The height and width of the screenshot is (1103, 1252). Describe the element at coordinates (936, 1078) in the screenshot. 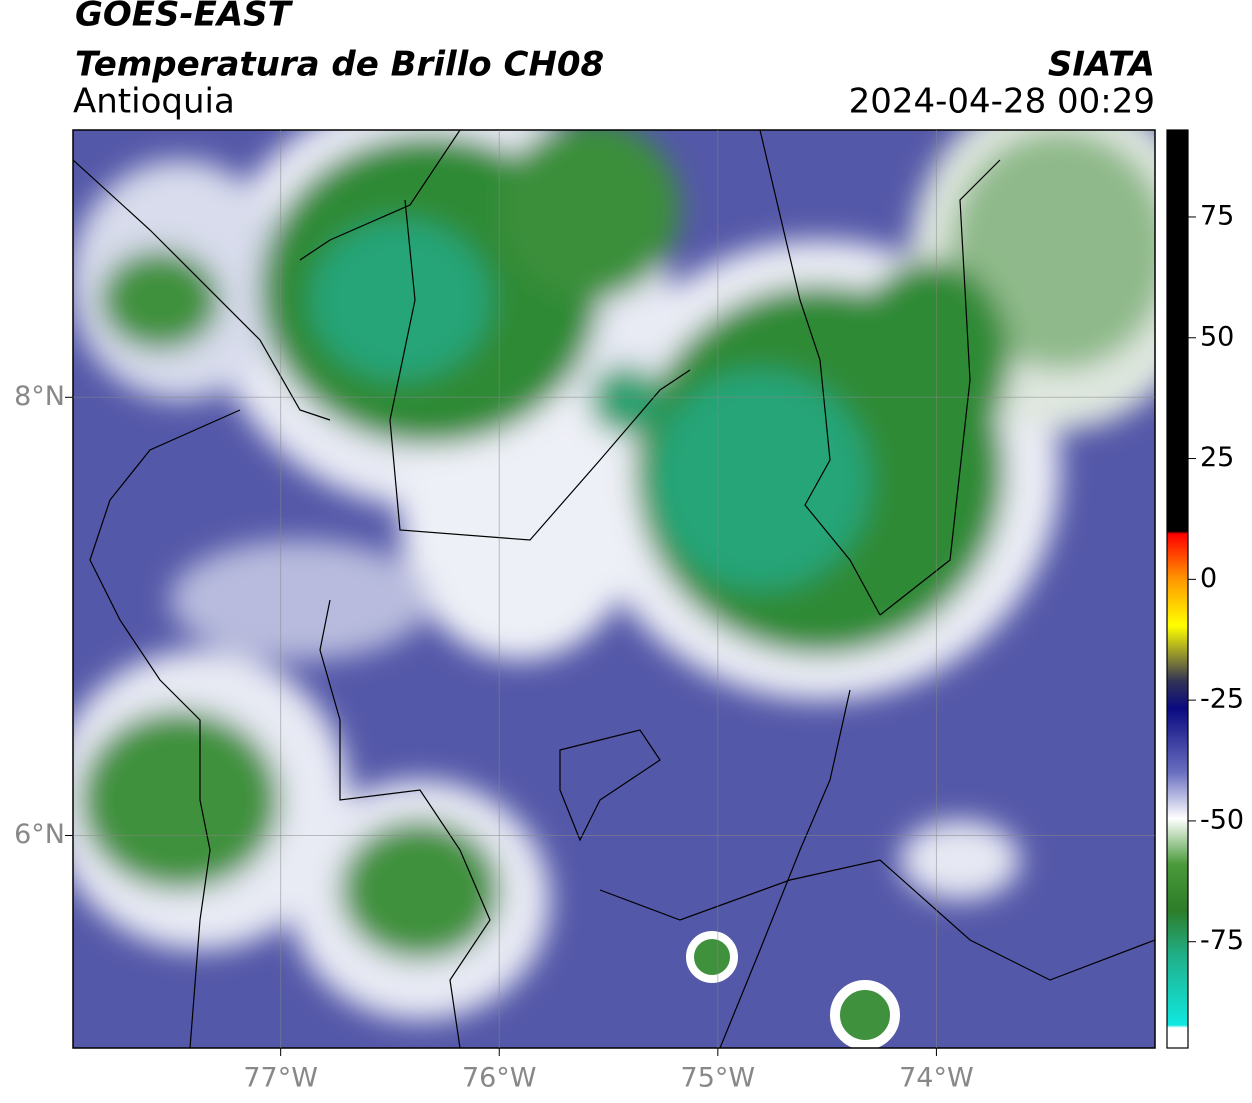

I see `x-tick-label: 74°W` at that location.